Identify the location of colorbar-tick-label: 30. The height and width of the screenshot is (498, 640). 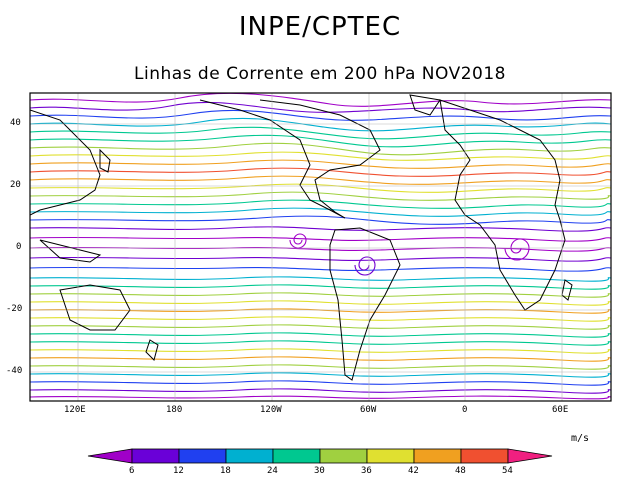
(319, 471).